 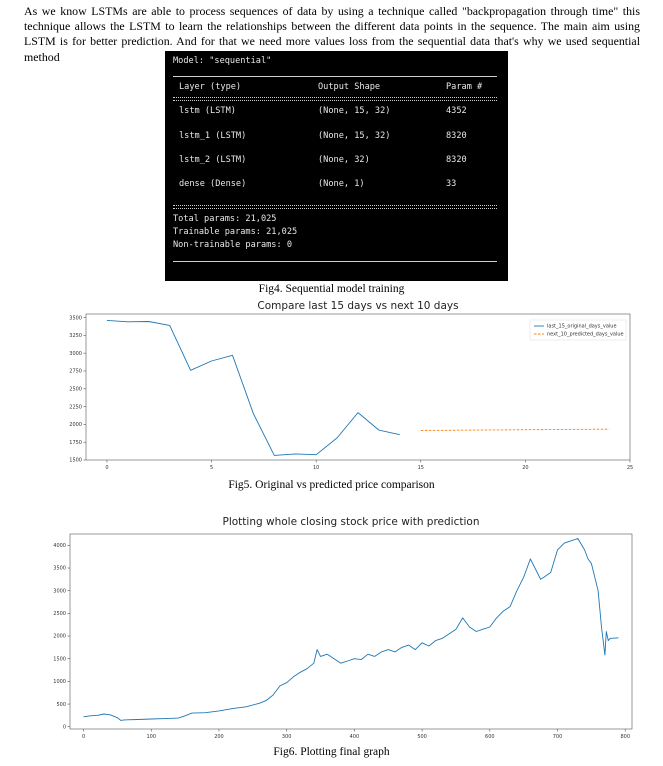 What do you see at coordinates (335, 261) in the screenshot?
I see `summary-rule-bottom` at bounding box center [335, 261].